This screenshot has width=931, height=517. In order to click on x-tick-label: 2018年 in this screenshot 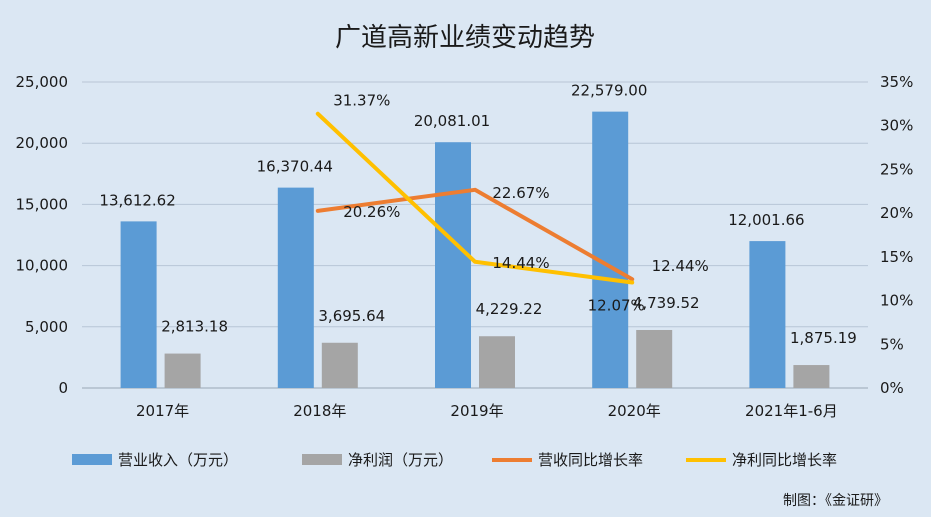, I will do `click(319, 411)`.